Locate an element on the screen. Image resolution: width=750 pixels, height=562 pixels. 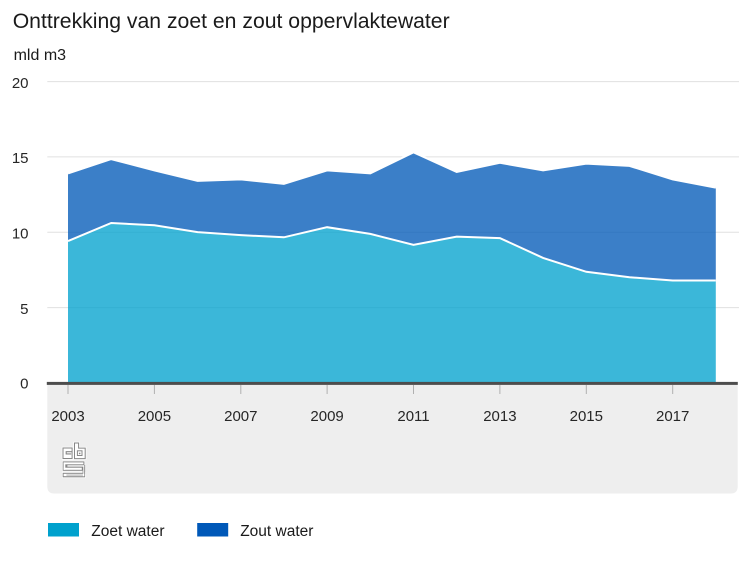
svg-text: Zout water is located at coordinates (276, 531).